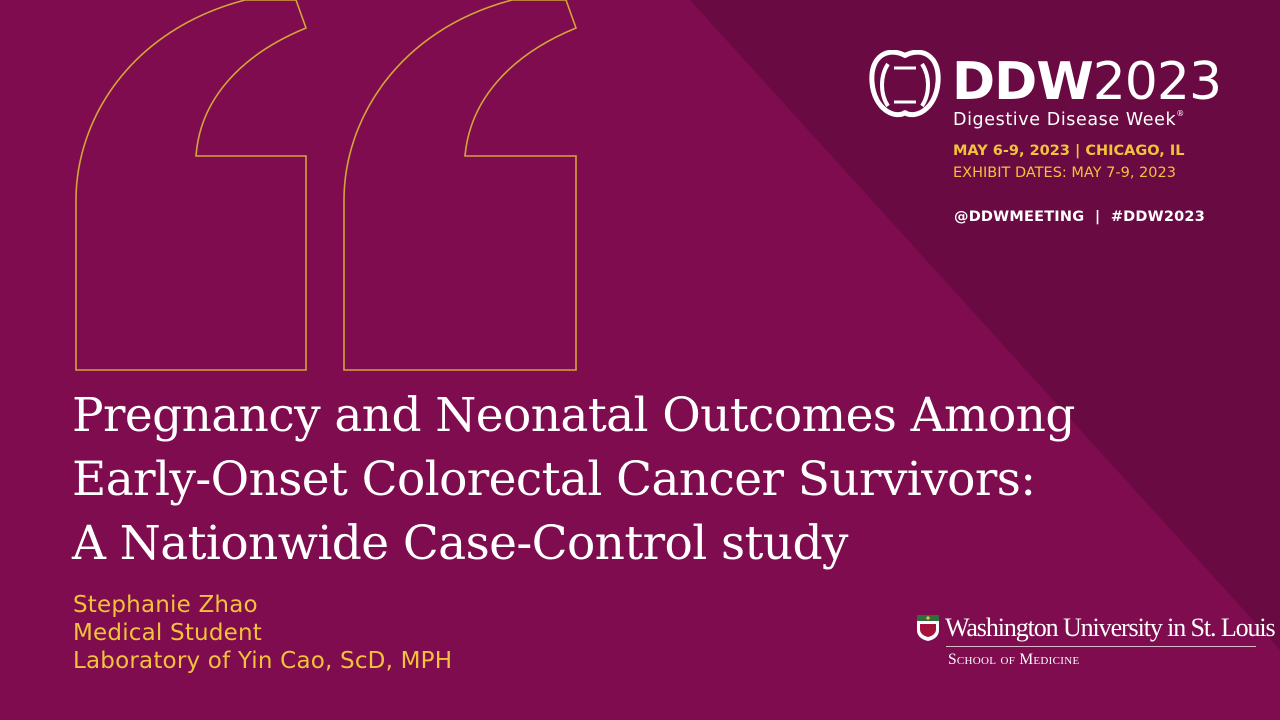  I want to click on divider, so click(1101, 646).